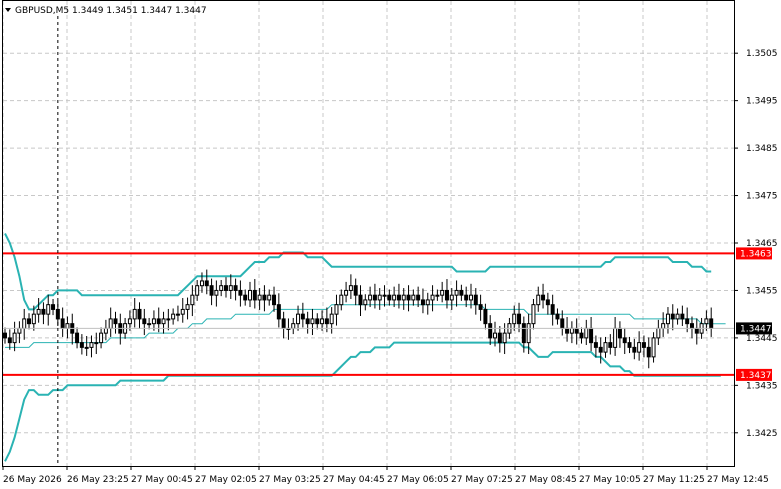 Image resolution: width=781 pixels, height=489 pixels. I want to click on y-tick-label: 1.3495, so click(762, 102).